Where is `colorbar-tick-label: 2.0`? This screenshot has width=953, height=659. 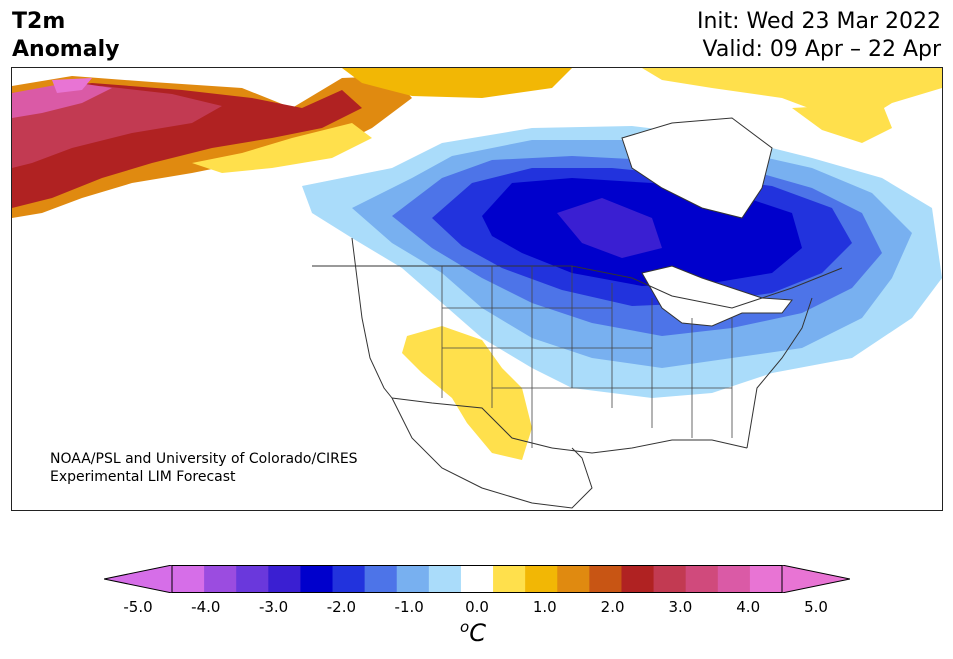
colorbar-tick-label: 2.0 is located at coordinates (612, 607).